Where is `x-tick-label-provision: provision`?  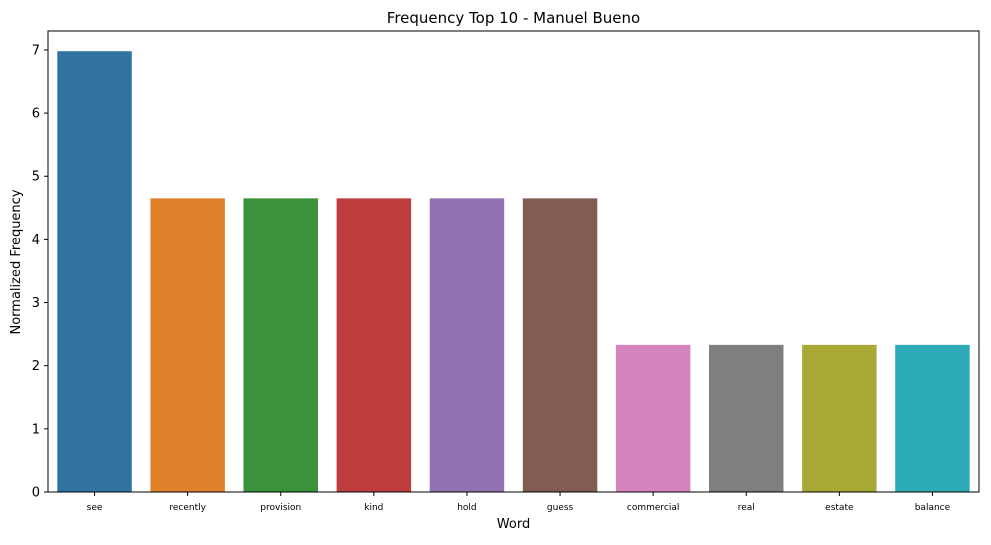 x-tick-label-provision: provision is located at coordinates (280, 508).